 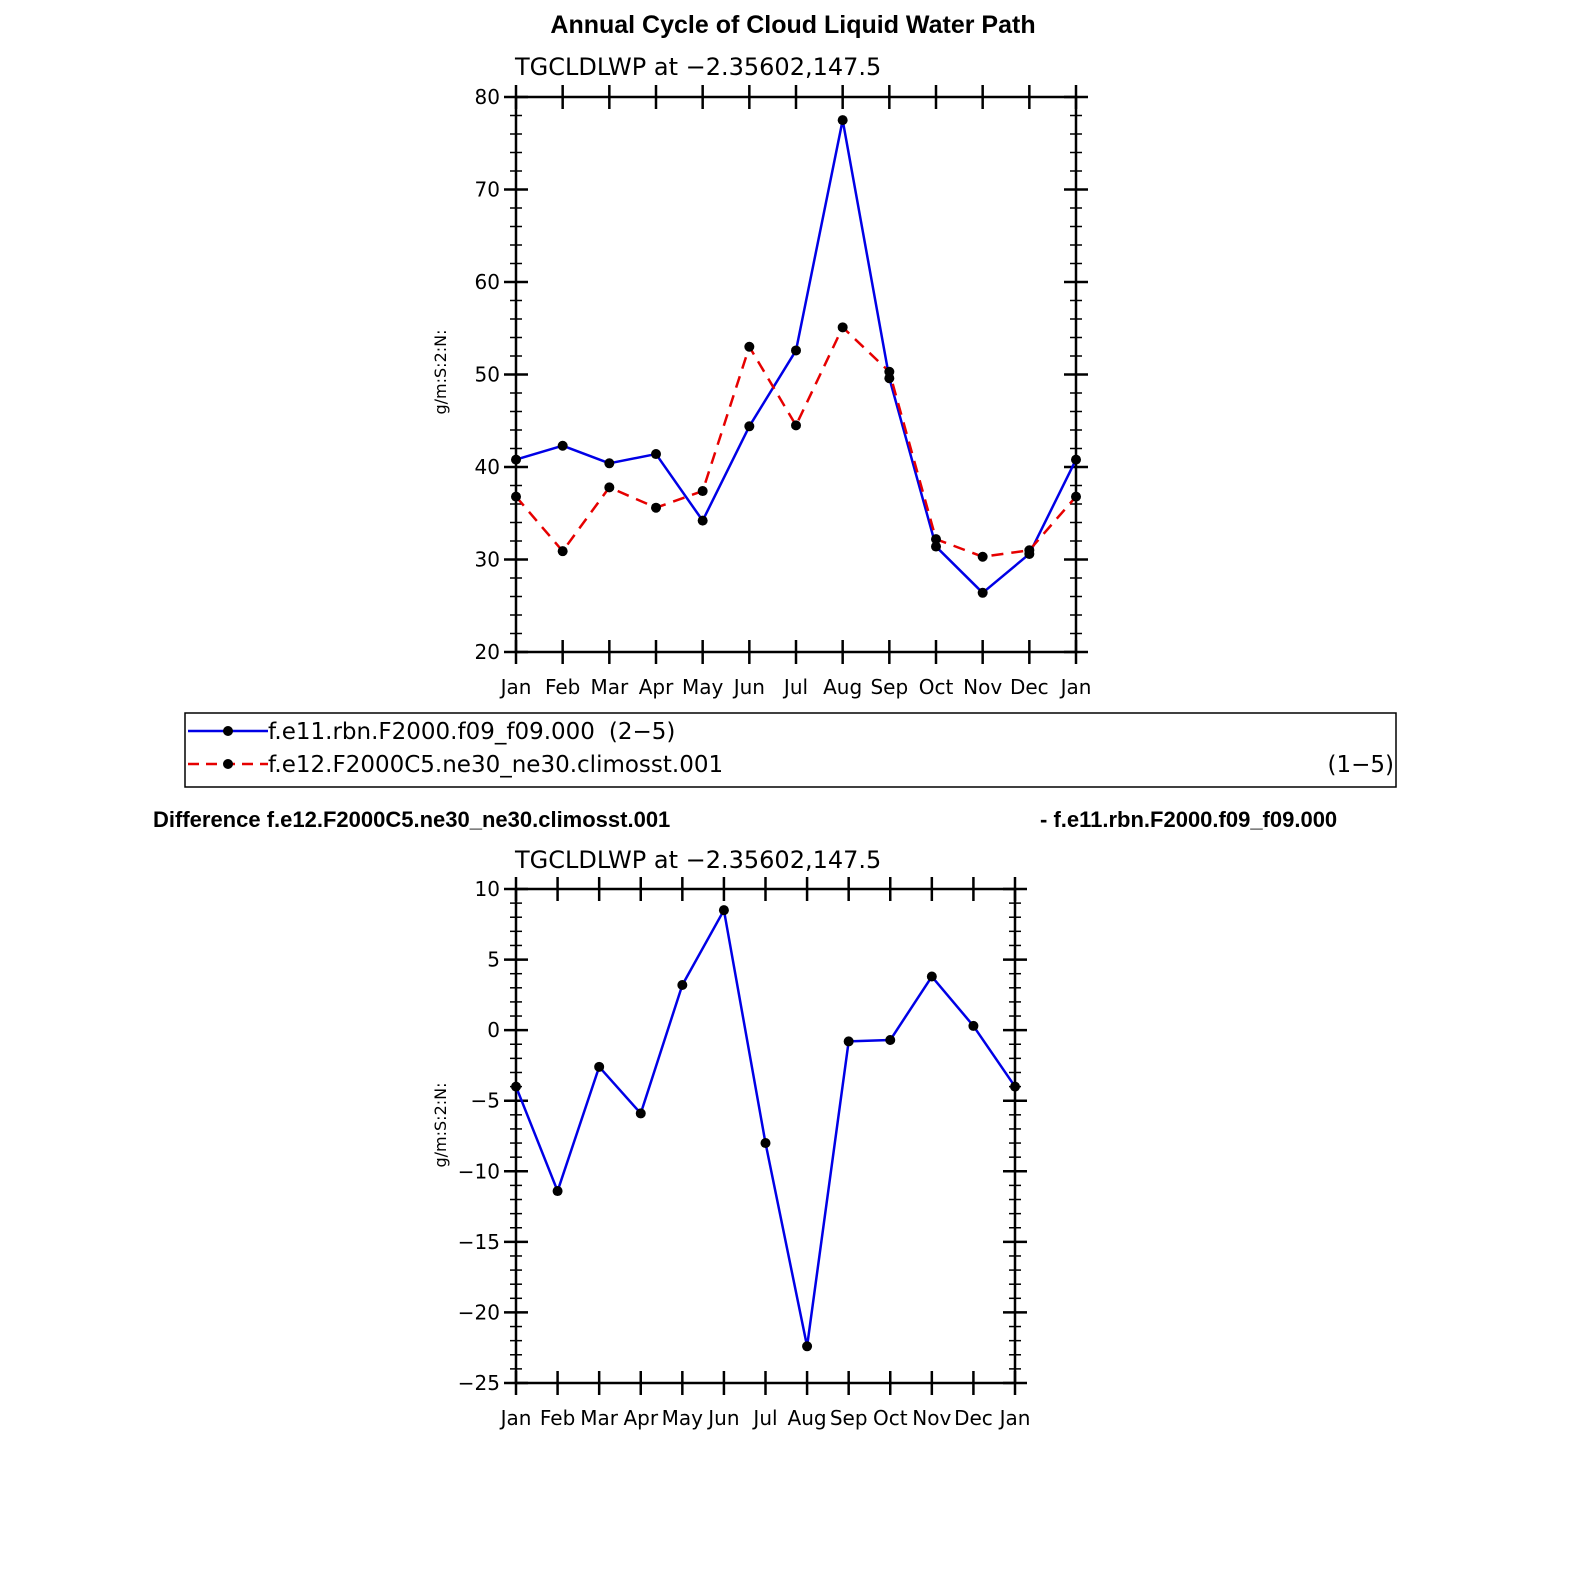 What do you see at coordinates (849, 1418) in the screenshot?
I see `chart-2-x-tick-label: Sep` at bounding box center [849, 1418].